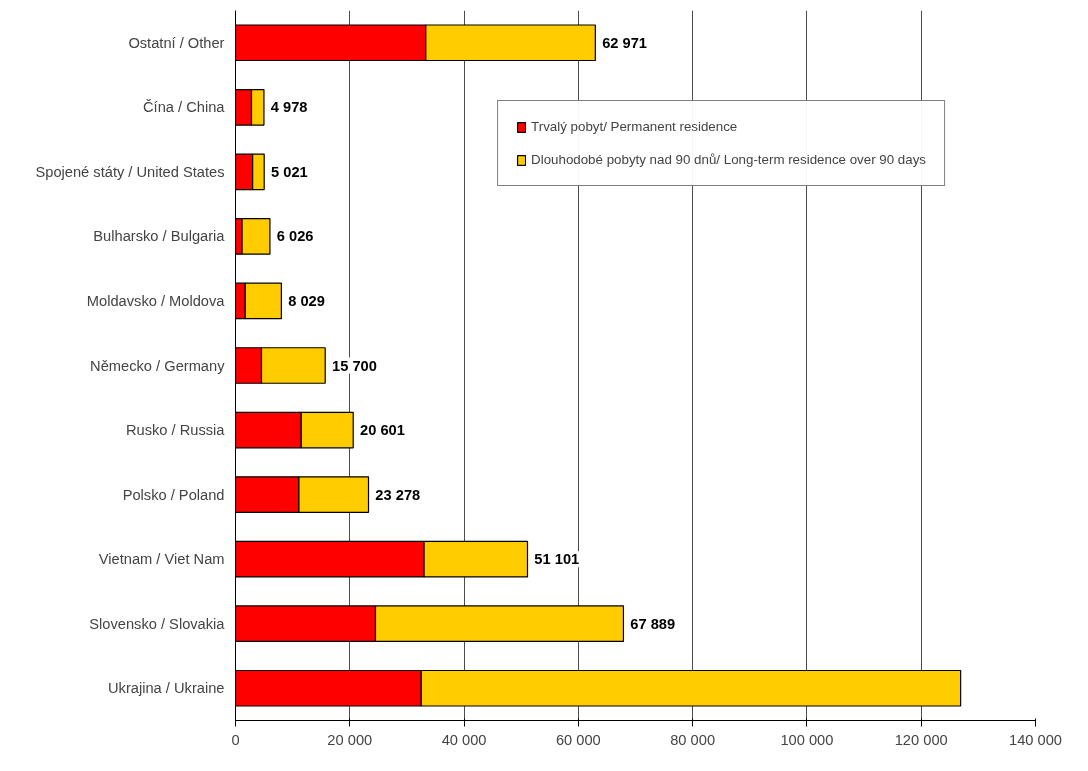 Image resolution: width=1088 pixels, height=771 pixels. I want to click on total-label: 4 978, so click(289, 107).